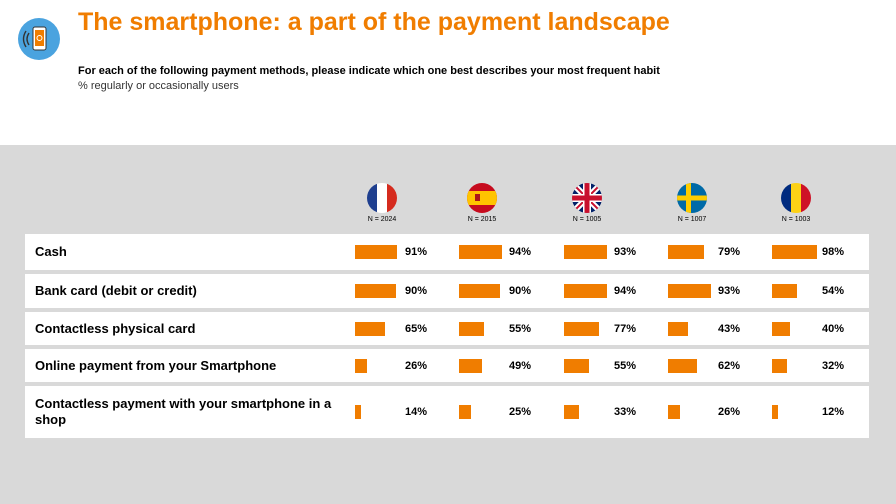  I want to click on country-column-romania: N = 1003, so click(796, 203).